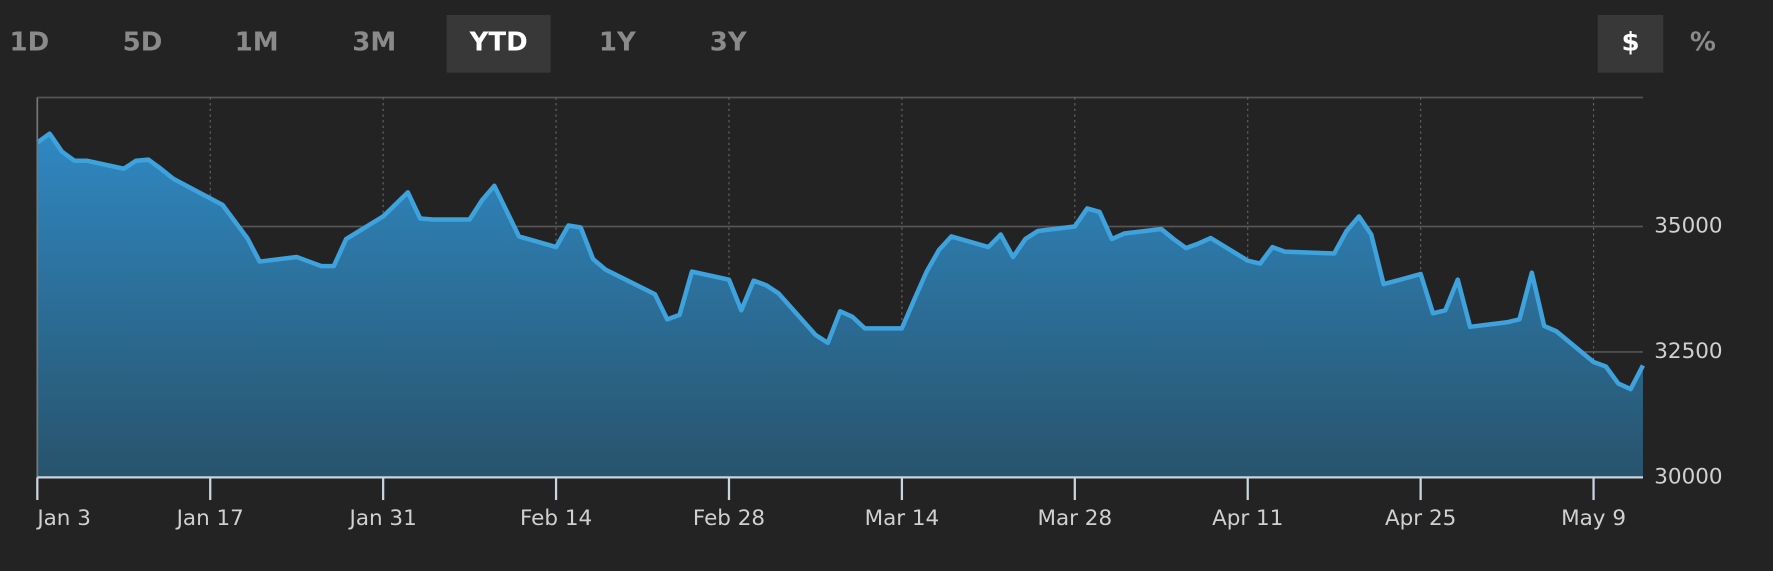 The height and width of the screenshot is (571, 1773). What do you see at coordinates (382, 518) in the screenshot?
I see `x-tick-label: Jan 31` at bounding box center [382, 518].